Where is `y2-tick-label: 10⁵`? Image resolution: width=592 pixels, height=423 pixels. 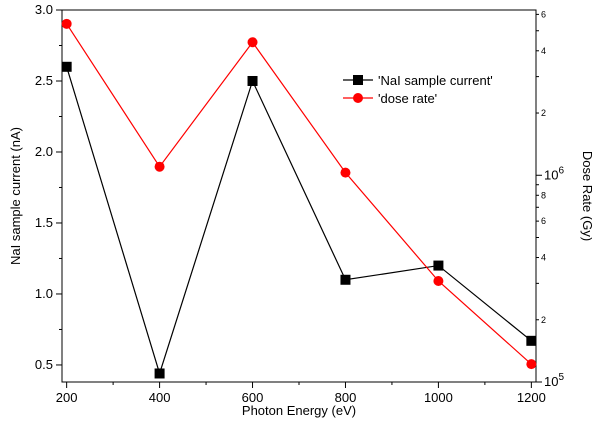
y2-tick-label: 10⁵ is located at coordinates (554, 380).